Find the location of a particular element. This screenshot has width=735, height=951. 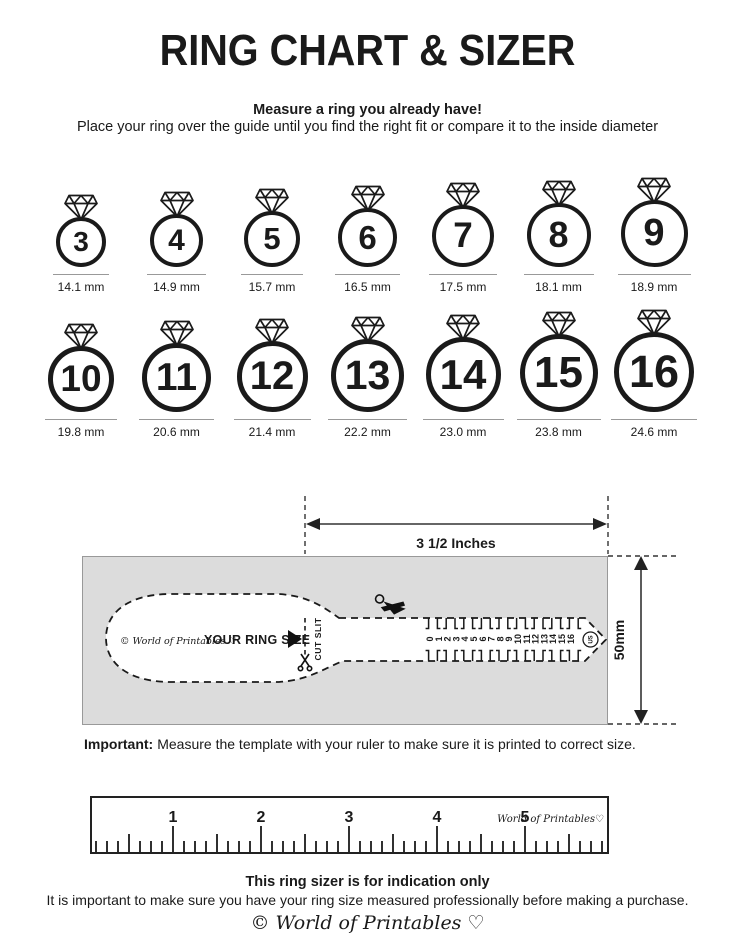

scale-number: 10 is located at coordinates (518, 639).